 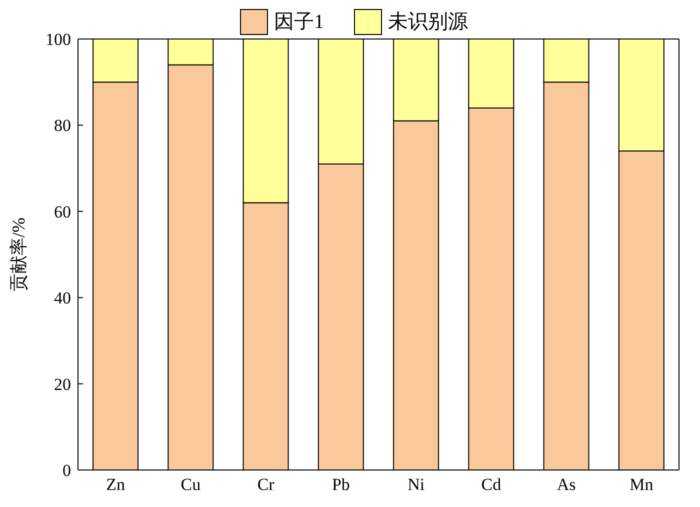 I want to click on x-tick-label: Cd, so click(x=491, y=484).